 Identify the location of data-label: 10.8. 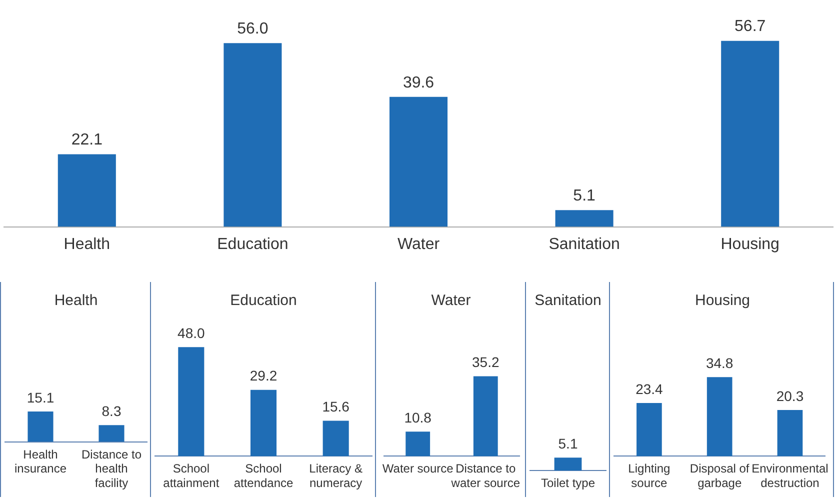
(418, 418).